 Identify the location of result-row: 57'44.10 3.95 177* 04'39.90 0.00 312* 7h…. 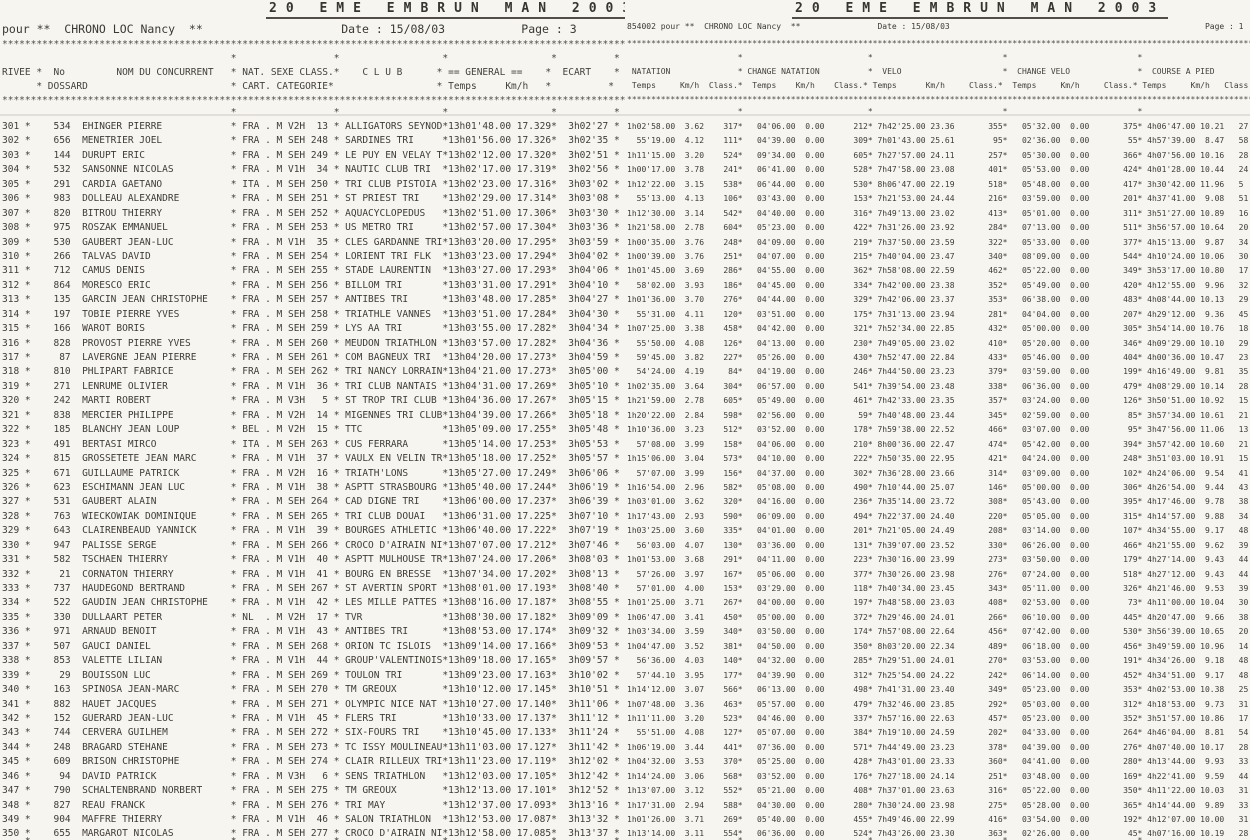
(938, 675).